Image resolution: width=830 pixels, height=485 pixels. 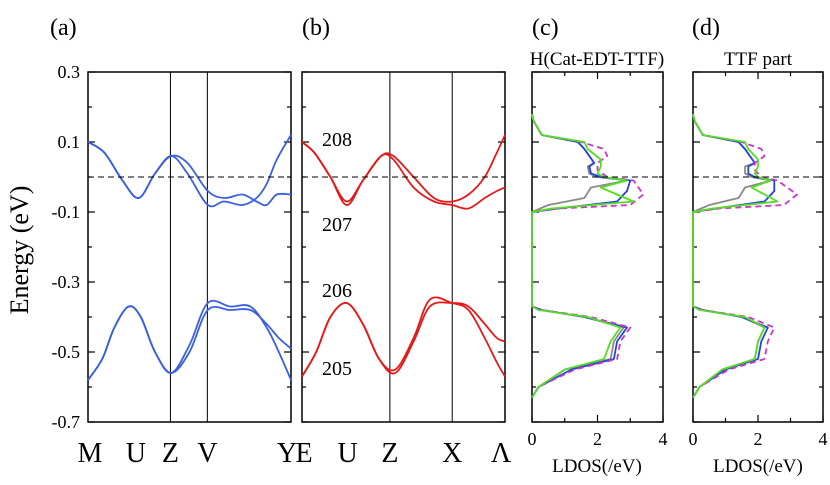 What do you see at coordinates (337, 291) in the screenshot?
I see `band-label-206: 206` at bounding box center [337, 291].